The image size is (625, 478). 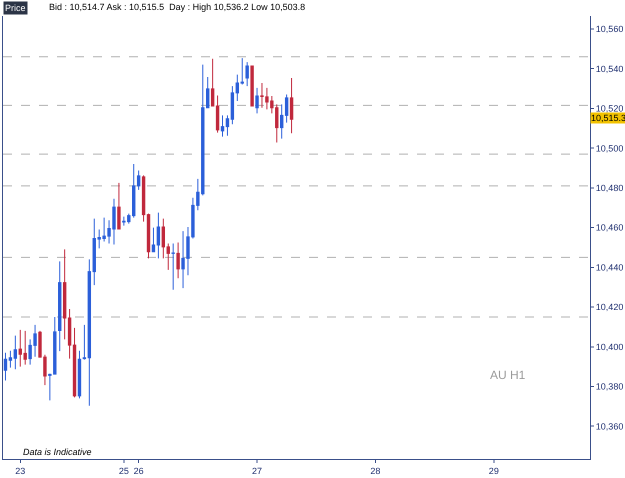 I want to click on x-tick-label: 23, so click(x=20, y=471).